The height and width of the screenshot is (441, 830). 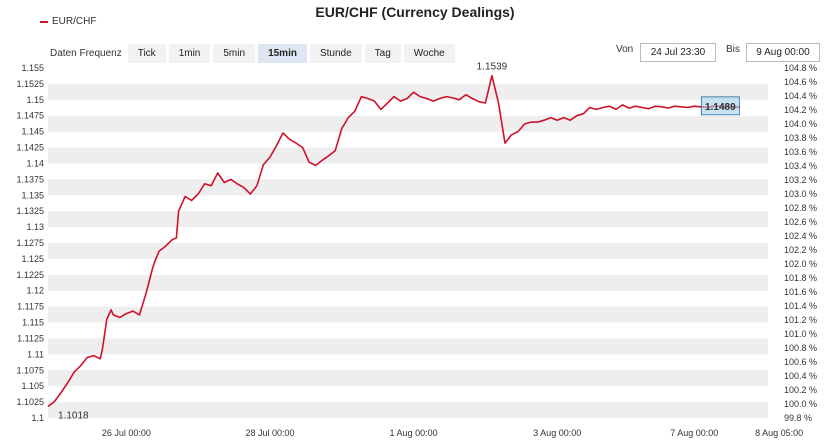 What do you see at coordinates (35, 291) in the screenshot?
I see `y-tick-left: 1.12` at bounding box center [35, 291].